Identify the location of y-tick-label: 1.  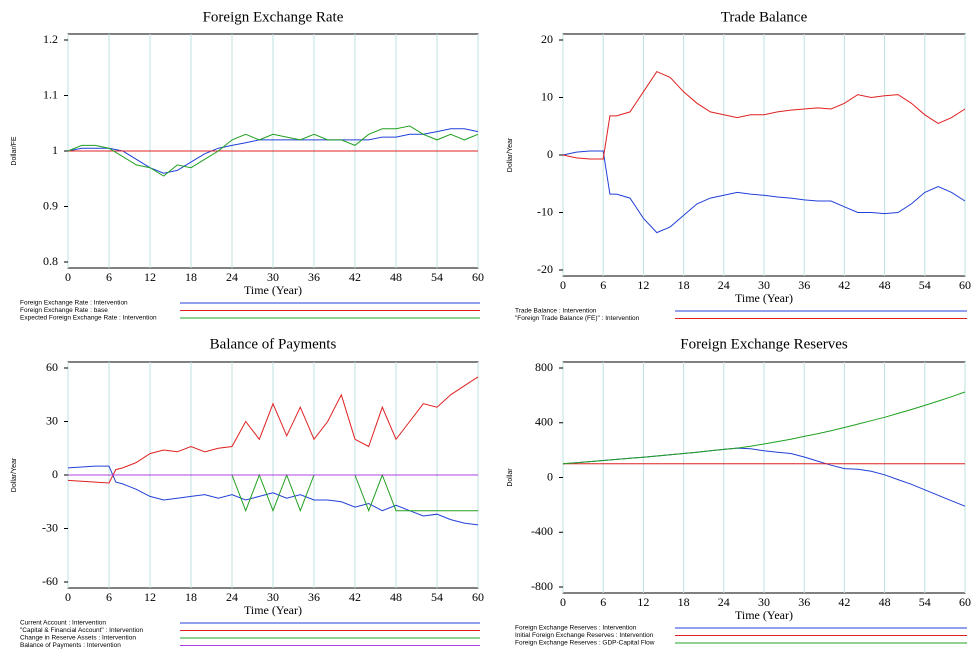
(55, 150).